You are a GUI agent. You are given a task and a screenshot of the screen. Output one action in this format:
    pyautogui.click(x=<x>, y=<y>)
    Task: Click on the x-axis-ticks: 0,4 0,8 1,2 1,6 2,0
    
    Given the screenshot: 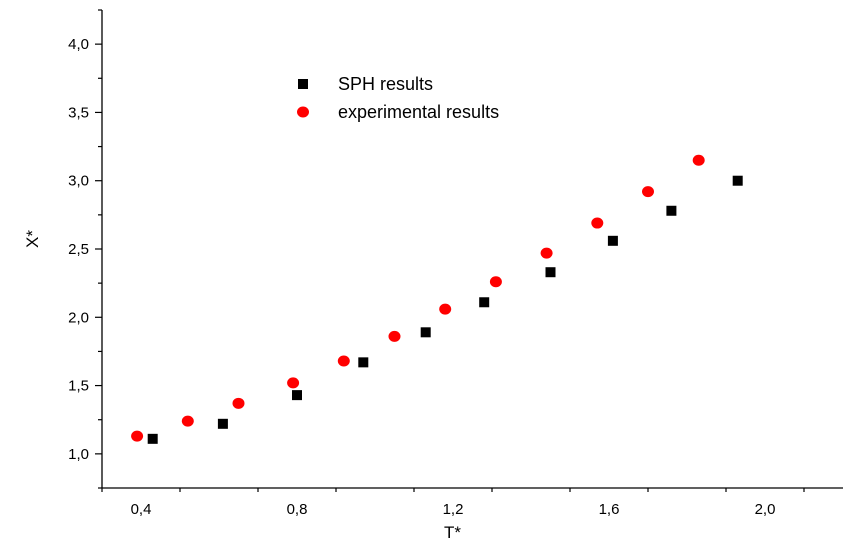 What is the action you would take?
    pyautogui.click(x=453, y=503)
    